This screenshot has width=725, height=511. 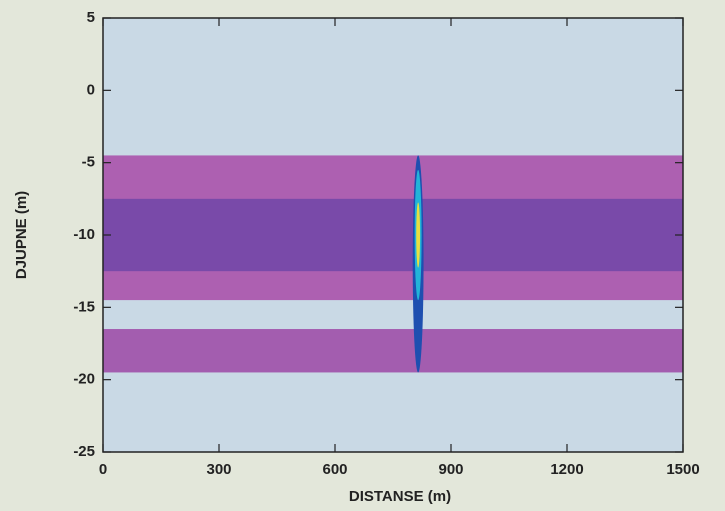 What do you see at coordinates (400, 496) in the screenshot?
I see `x-axis-title: DISTANSE (m)` at bounding box center [400, 496].